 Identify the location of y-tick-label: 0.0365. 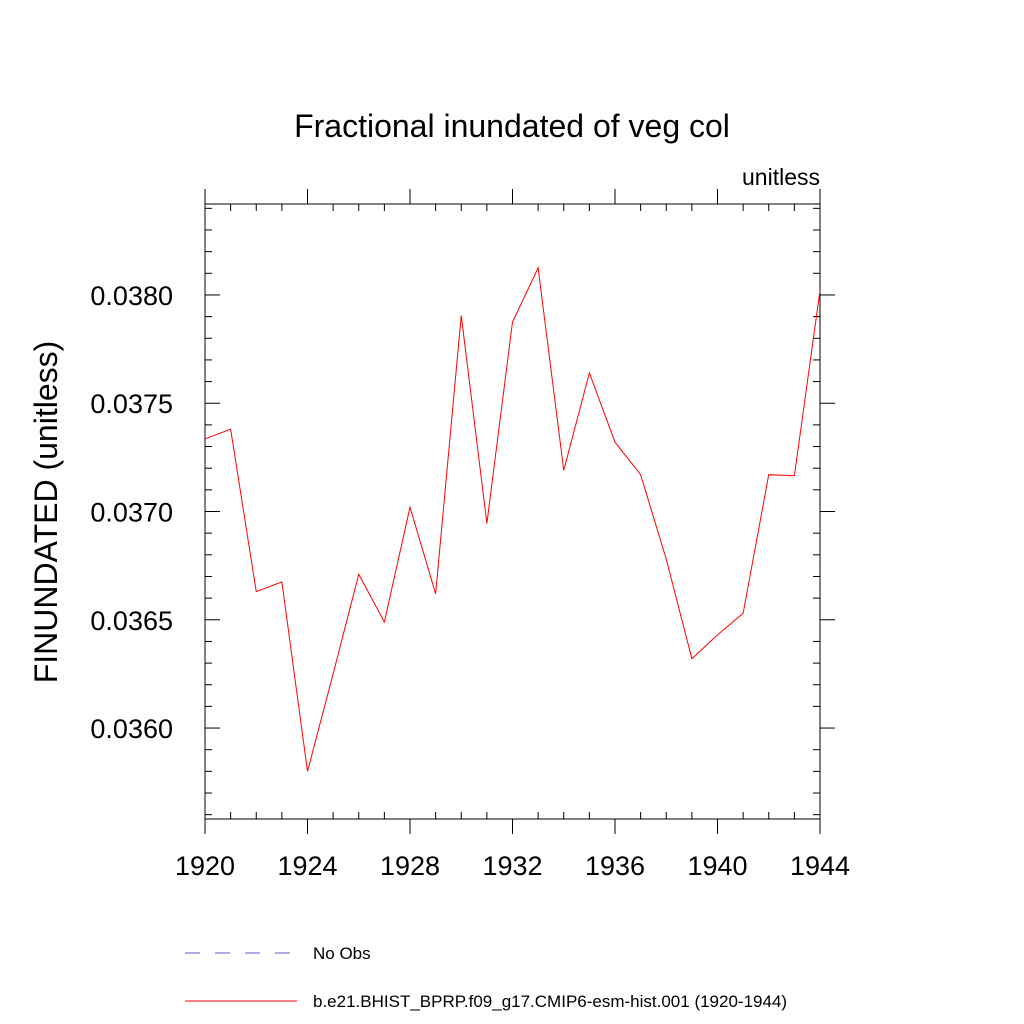
(131, 621).